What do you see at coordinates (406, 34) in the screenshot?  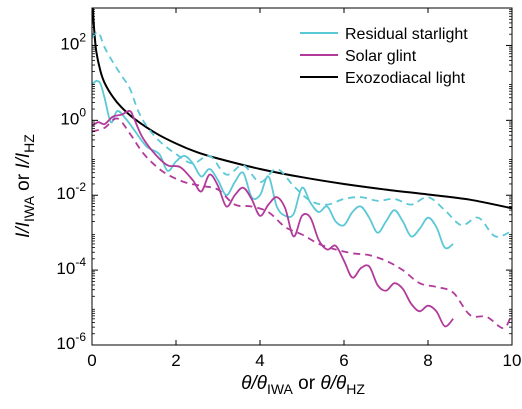 I see `legend-label: Residual starlight` at bounding box center [406, 34].